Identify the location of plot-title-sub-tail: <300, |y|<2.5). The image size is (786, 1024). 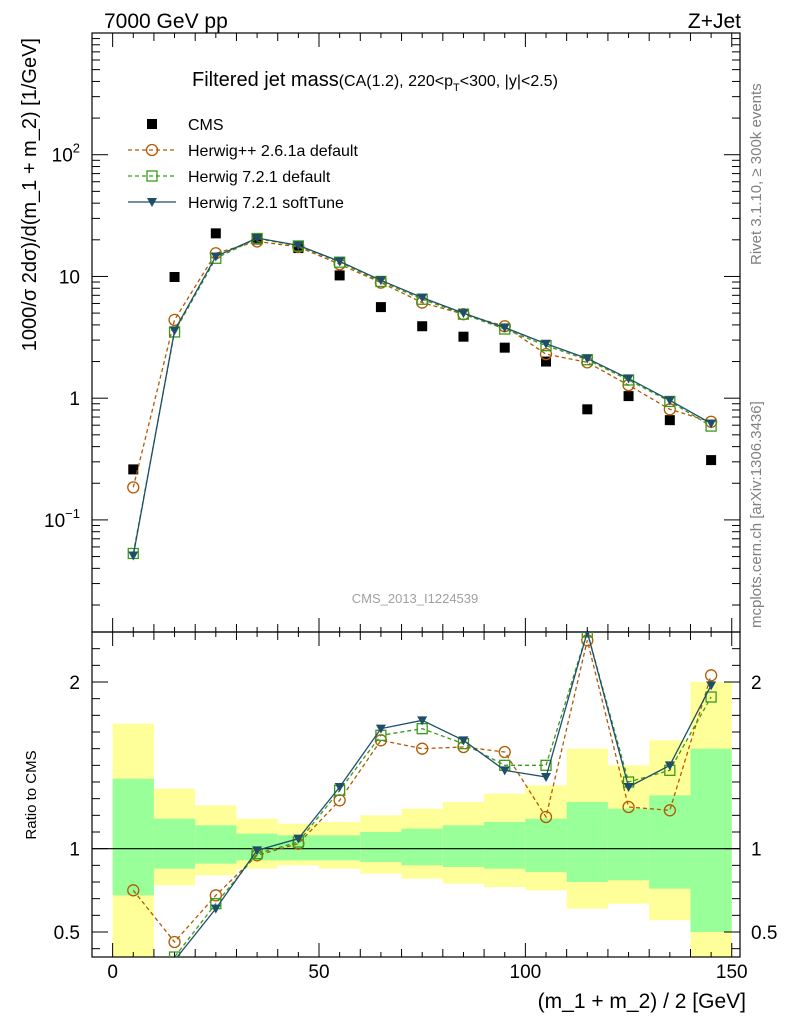
(509, 81).